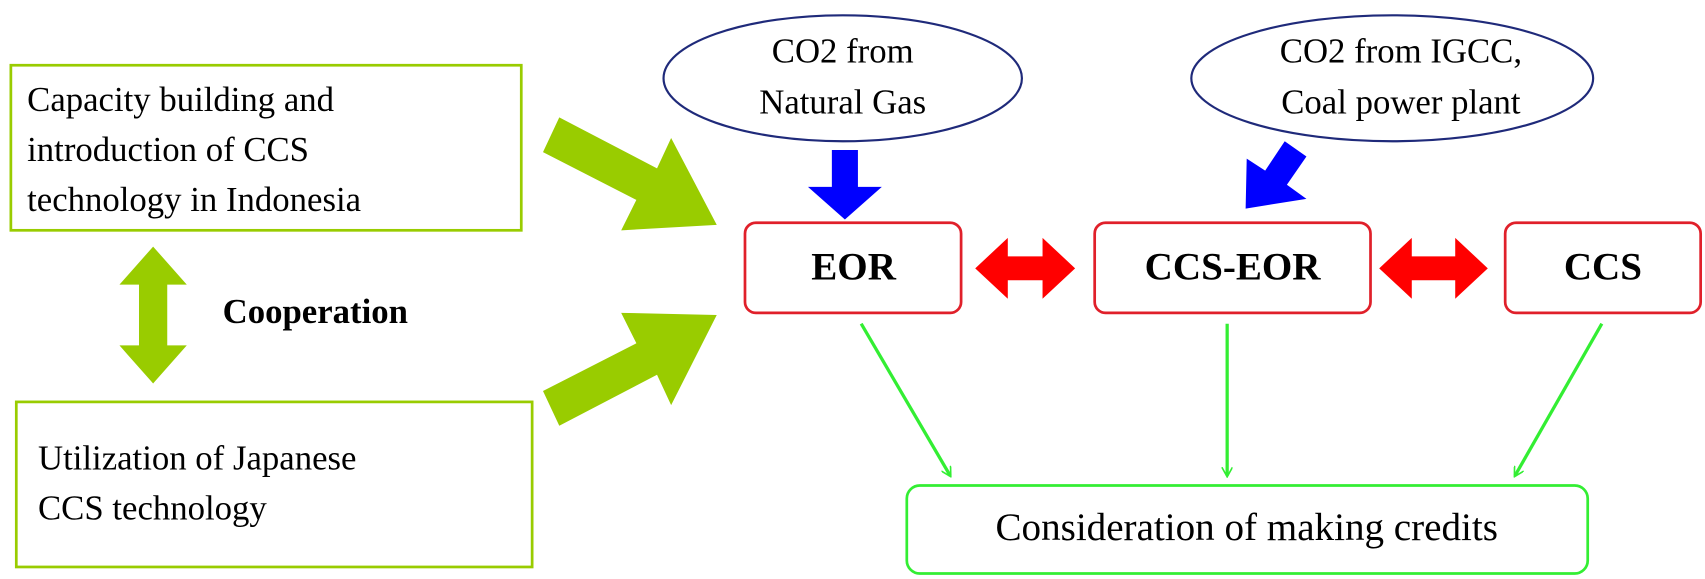 Image resolution: width=1705 pixels, height=579 pixels. Describe the element at coordinates (842, 101) in the screenshot. I see `source-text: Natural Gas` at that location.